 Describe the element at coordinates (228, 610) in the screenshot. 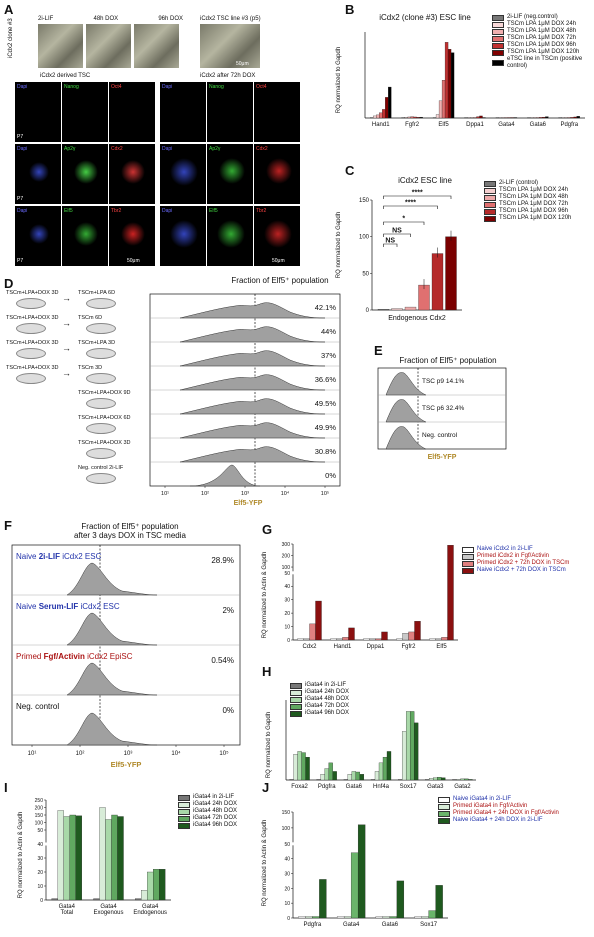

I see `percent-label: 2%` at that location.